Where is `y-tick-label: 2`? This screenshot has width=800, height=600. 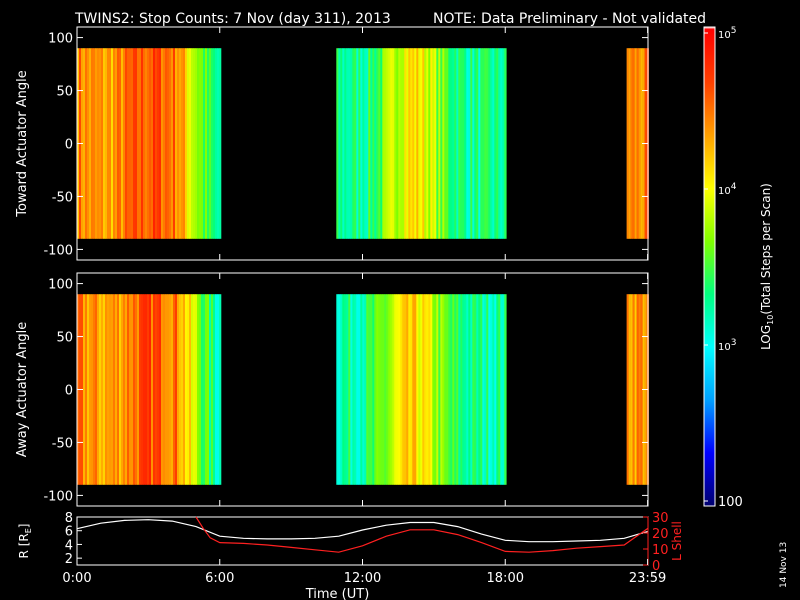
y-tick-label: 2 is located at coordinates (69, 559).